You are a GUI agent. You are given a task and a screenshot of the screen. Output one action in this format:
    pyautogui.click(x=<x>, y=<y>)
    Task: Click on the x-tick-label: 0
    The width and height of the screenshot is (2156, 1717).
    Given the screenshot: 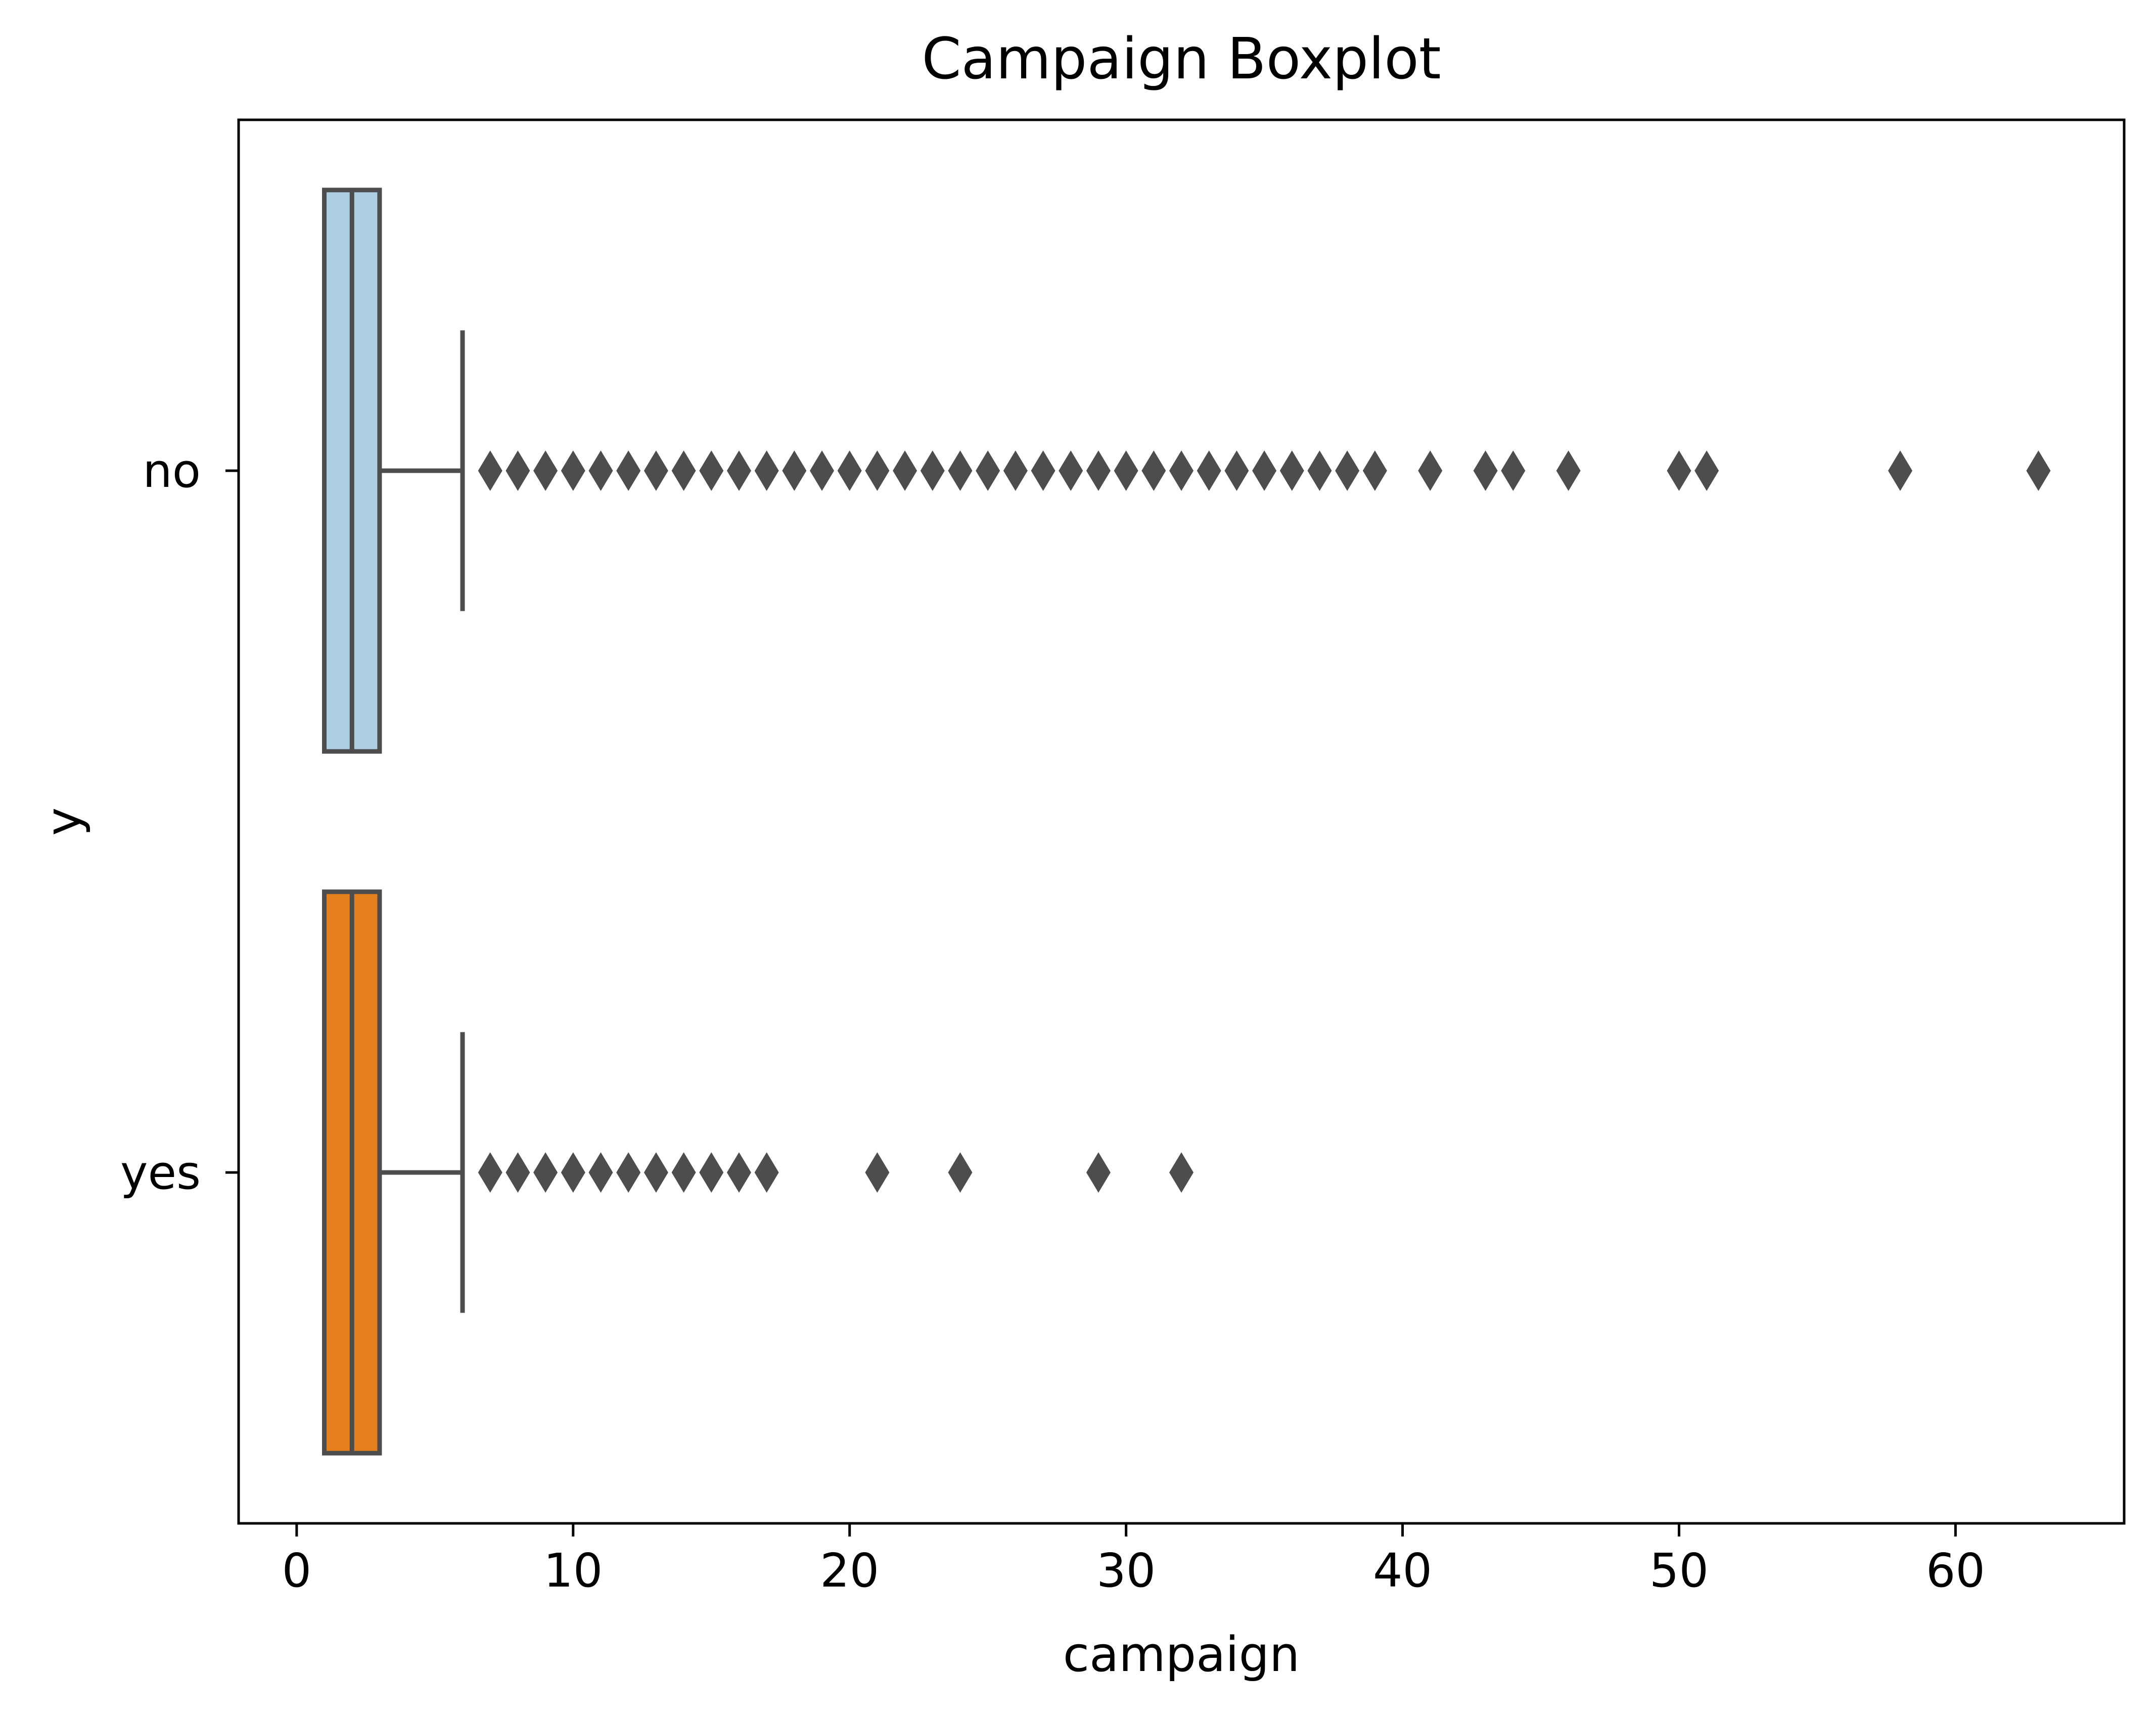 What is the action you would take?
    pyautogui.click(x=297, y=1571)
    